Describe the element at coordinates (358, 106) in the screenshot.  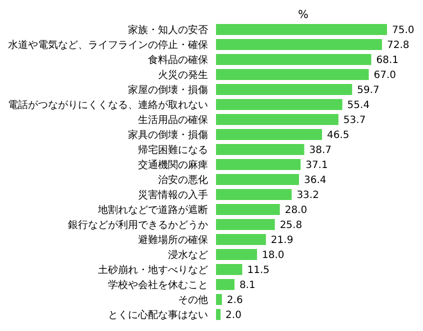
I see `data-label: 55.4` at that location.